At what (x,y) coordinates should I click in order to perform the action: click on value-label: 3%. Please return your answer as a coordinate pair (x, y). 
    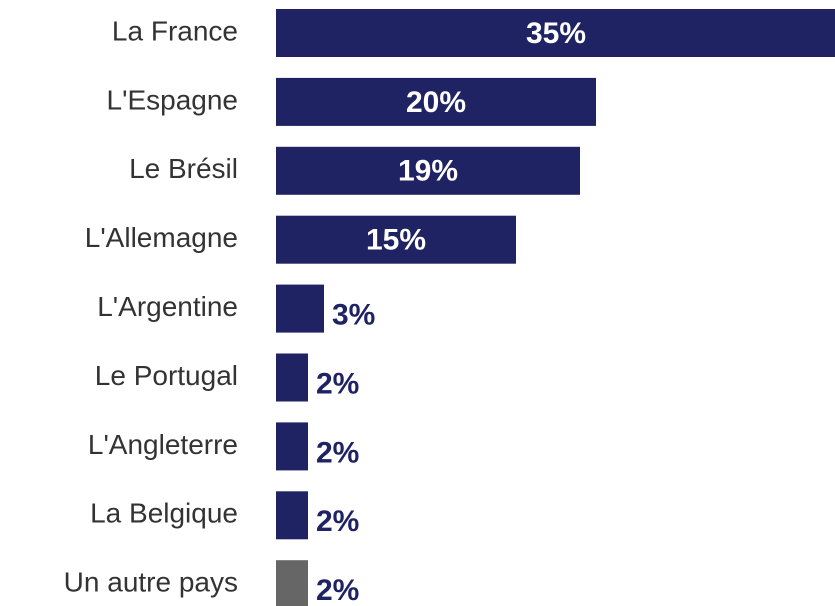
    Looking at the image, I should click on (353, 315).